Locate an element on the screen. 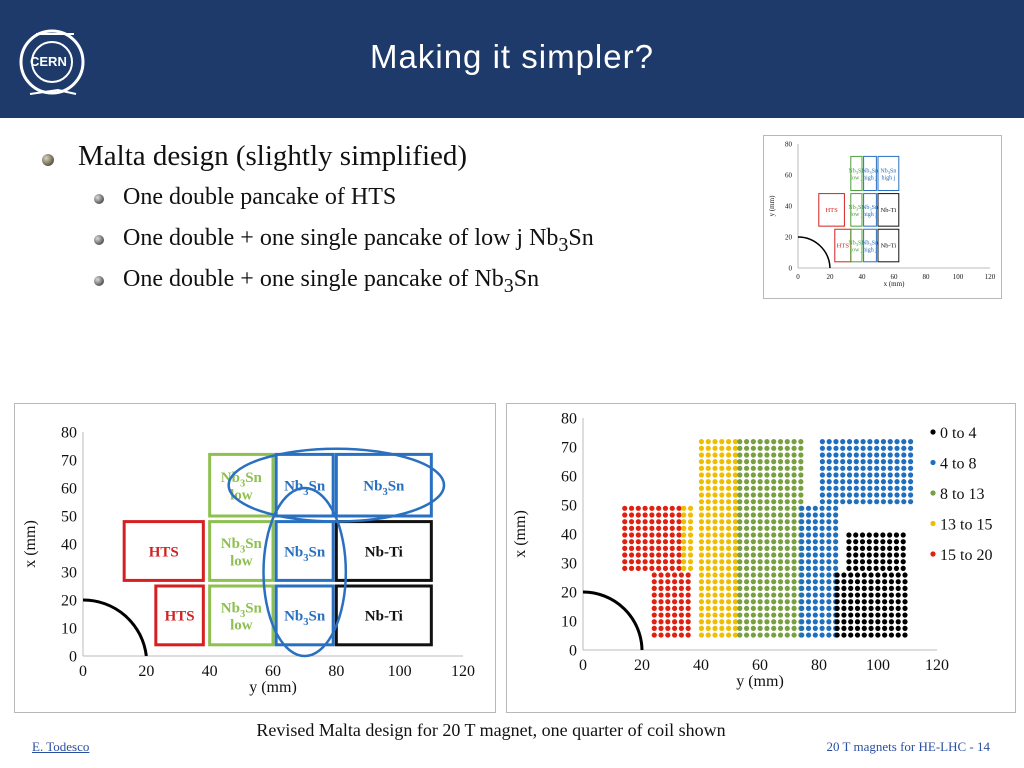 The width and height of the screenshot is (1024, 768). legend-label: 4 to 8 is located at coordinates (958, 464).